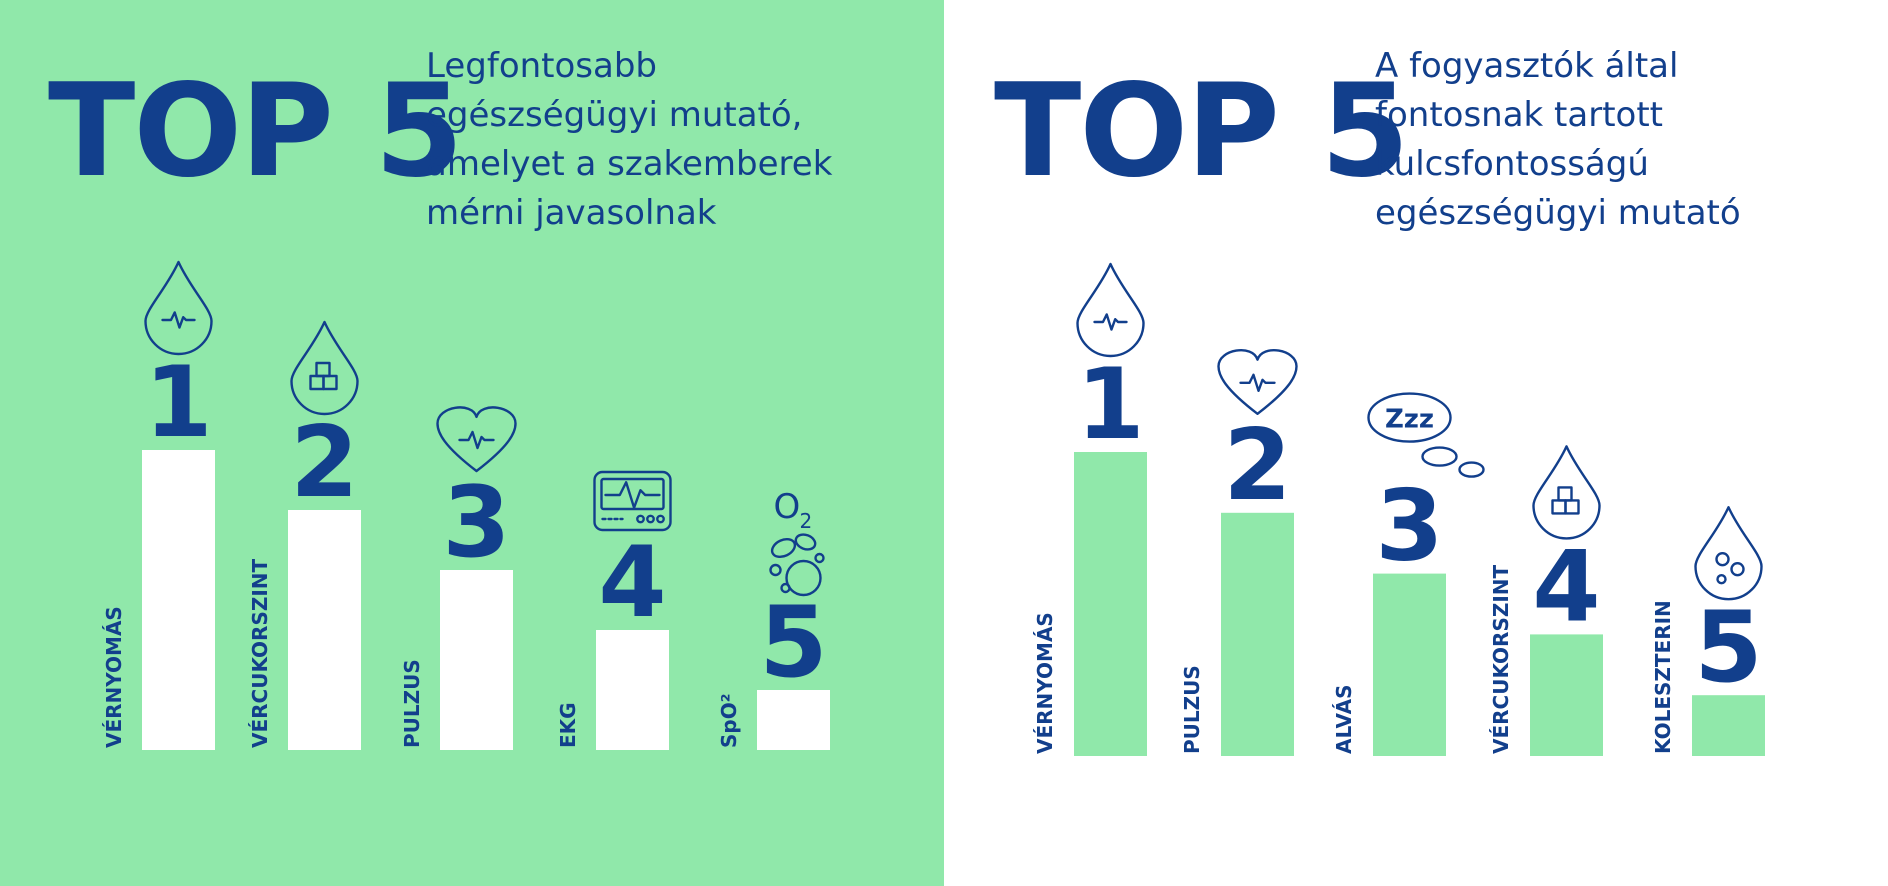 The image size is (1888, 886). I want to click on chart1-1-category-label: VÉRNYOMÁS, so click(114, 677).